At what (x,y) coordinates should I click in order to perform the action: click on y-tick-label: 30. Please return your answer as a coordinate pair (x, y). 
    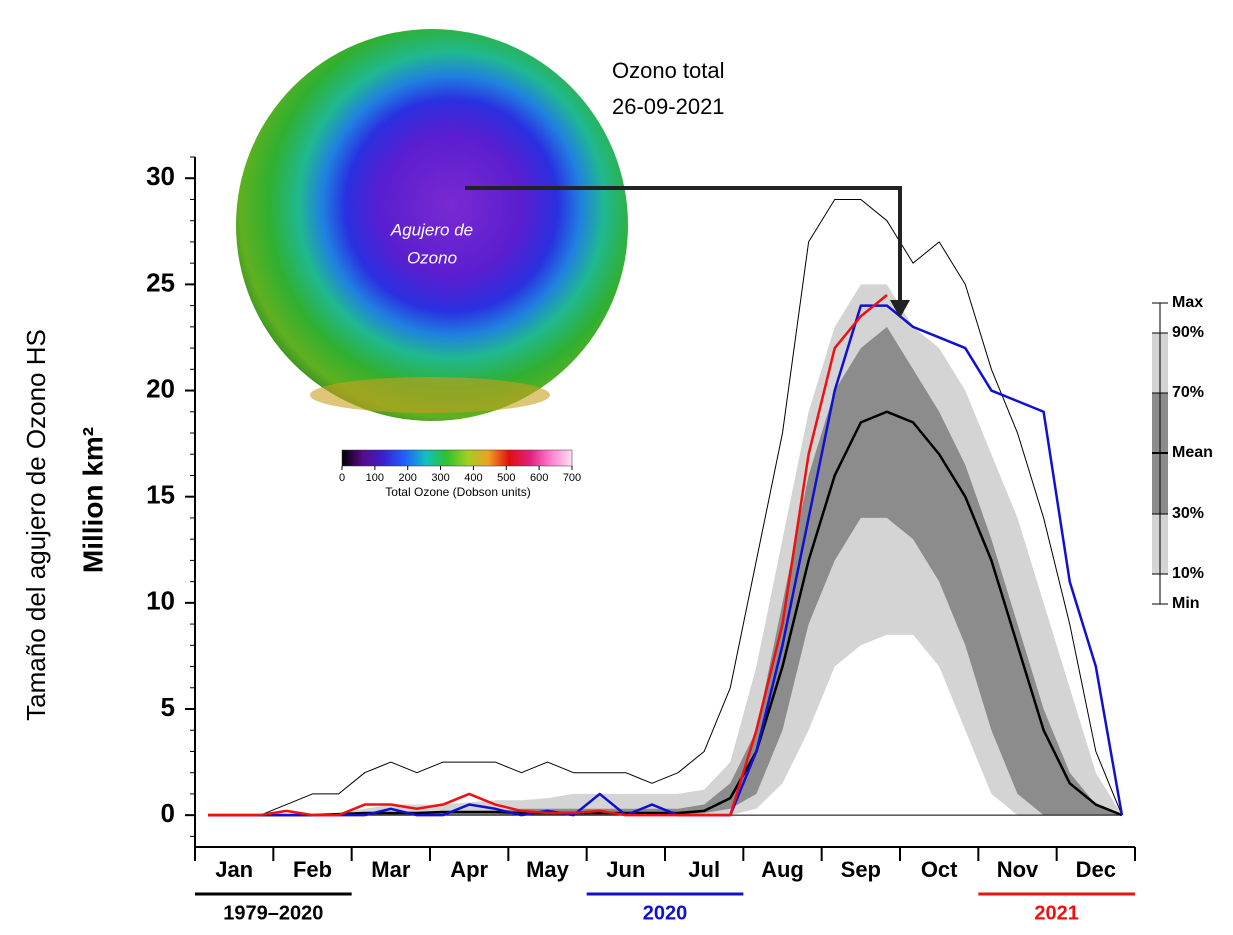
    Looking at the image, I should click on (160, 176).